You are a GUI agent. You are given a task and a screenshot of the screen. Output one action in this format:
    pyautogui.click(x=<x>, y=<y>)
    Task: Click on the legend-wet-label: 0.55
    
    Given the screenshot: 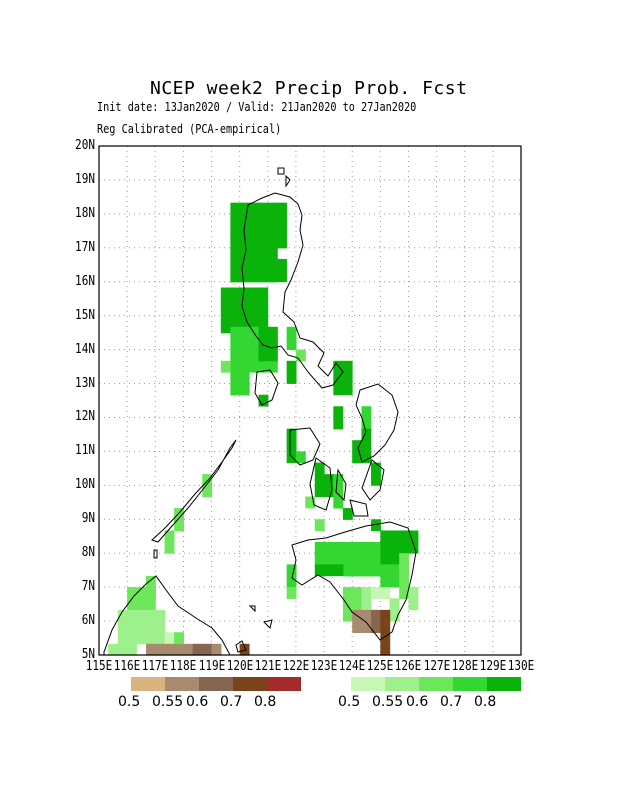 What is the action you would take?
    pyautogui.click(x=388, y=702)
    